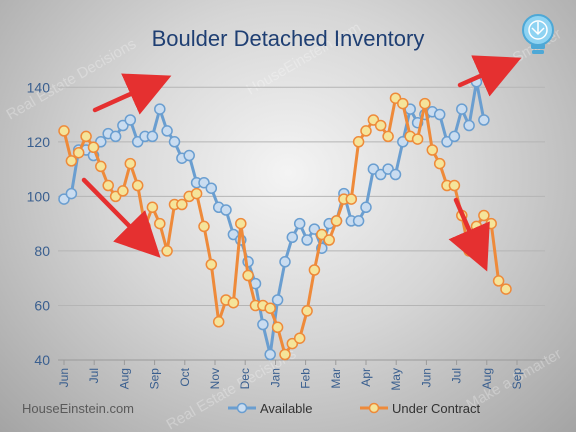 Image resolution: width=576 pixels, height=432 pixels. Describe the element at coordinates (42, 360) in the screenshot. I see `y-tick-label: 40` at that location.